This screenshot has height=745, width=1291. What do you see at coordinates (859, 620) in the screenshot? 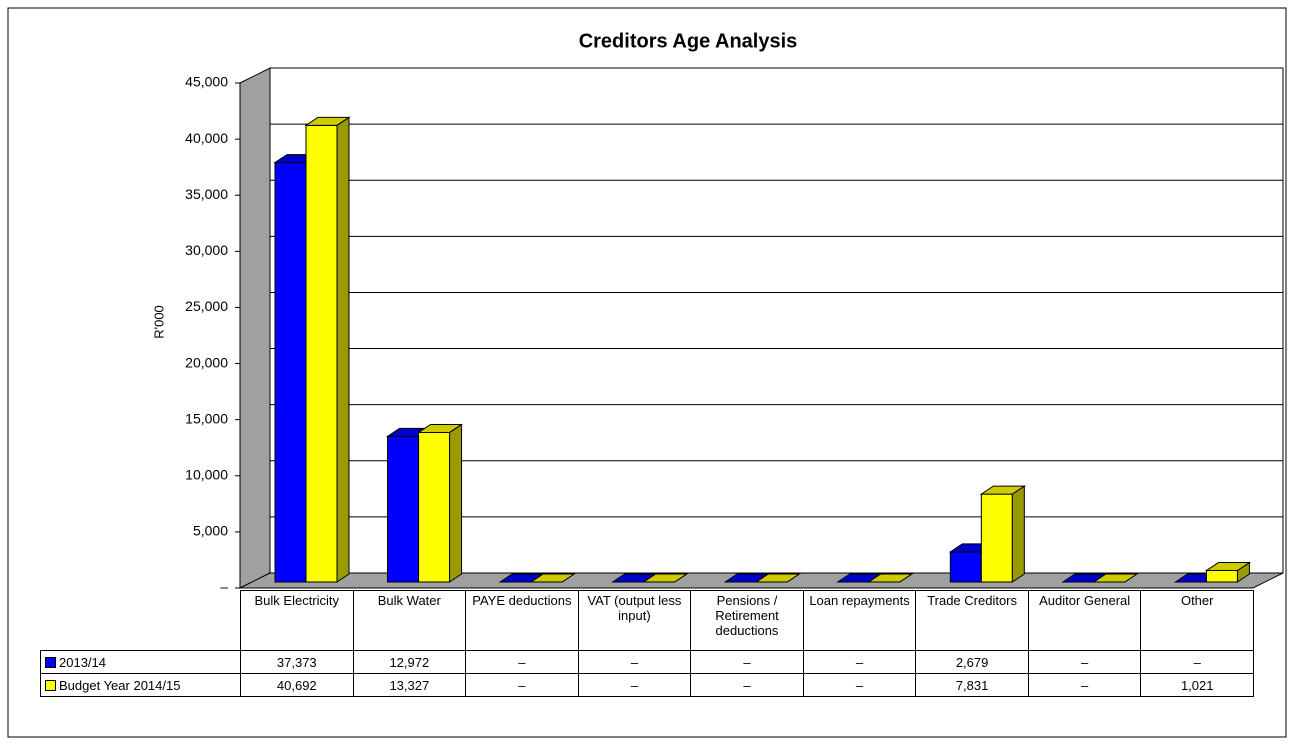
I see `table-header-cell: Loan repayments` at bounding box center [859, 620].